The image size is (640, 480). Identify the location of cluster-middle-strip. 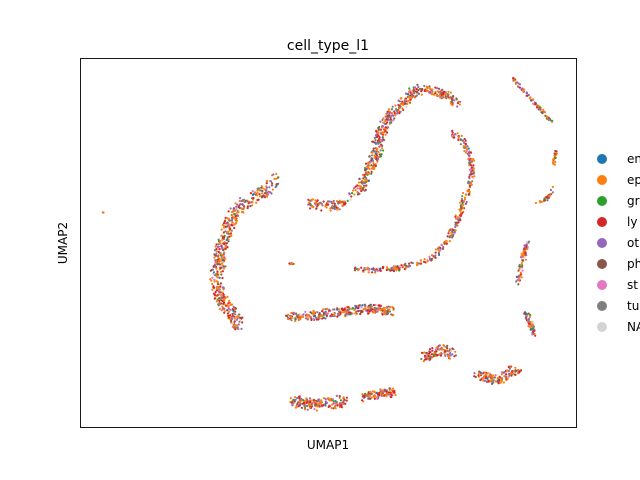
(339, 313).